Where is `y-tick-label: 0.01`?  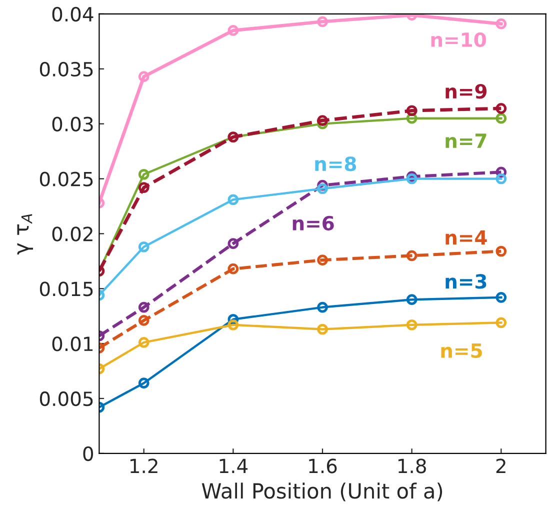
y-tick-label: 0.01 is located at coordinates (72, 344).